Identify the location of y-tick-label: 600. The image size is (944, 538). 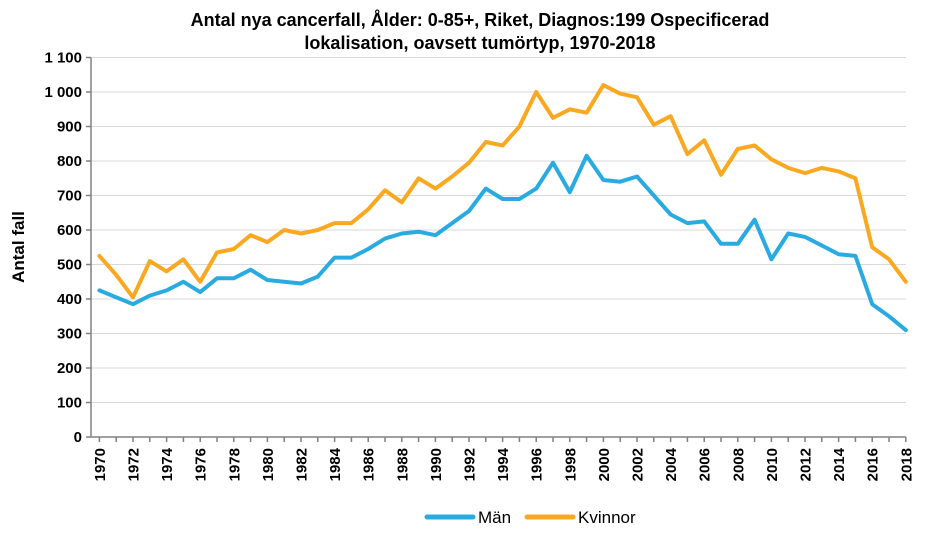
(69, 230).